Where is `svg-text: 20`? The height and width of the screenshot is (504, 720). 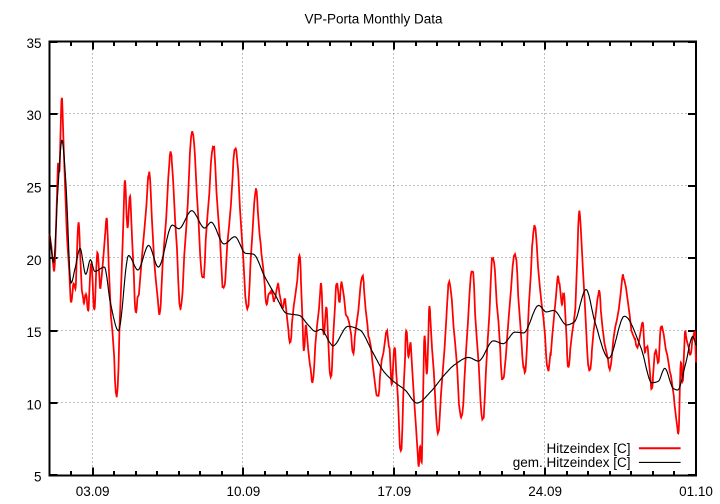
svg-text: 20 is located at coordinates (33, 260).